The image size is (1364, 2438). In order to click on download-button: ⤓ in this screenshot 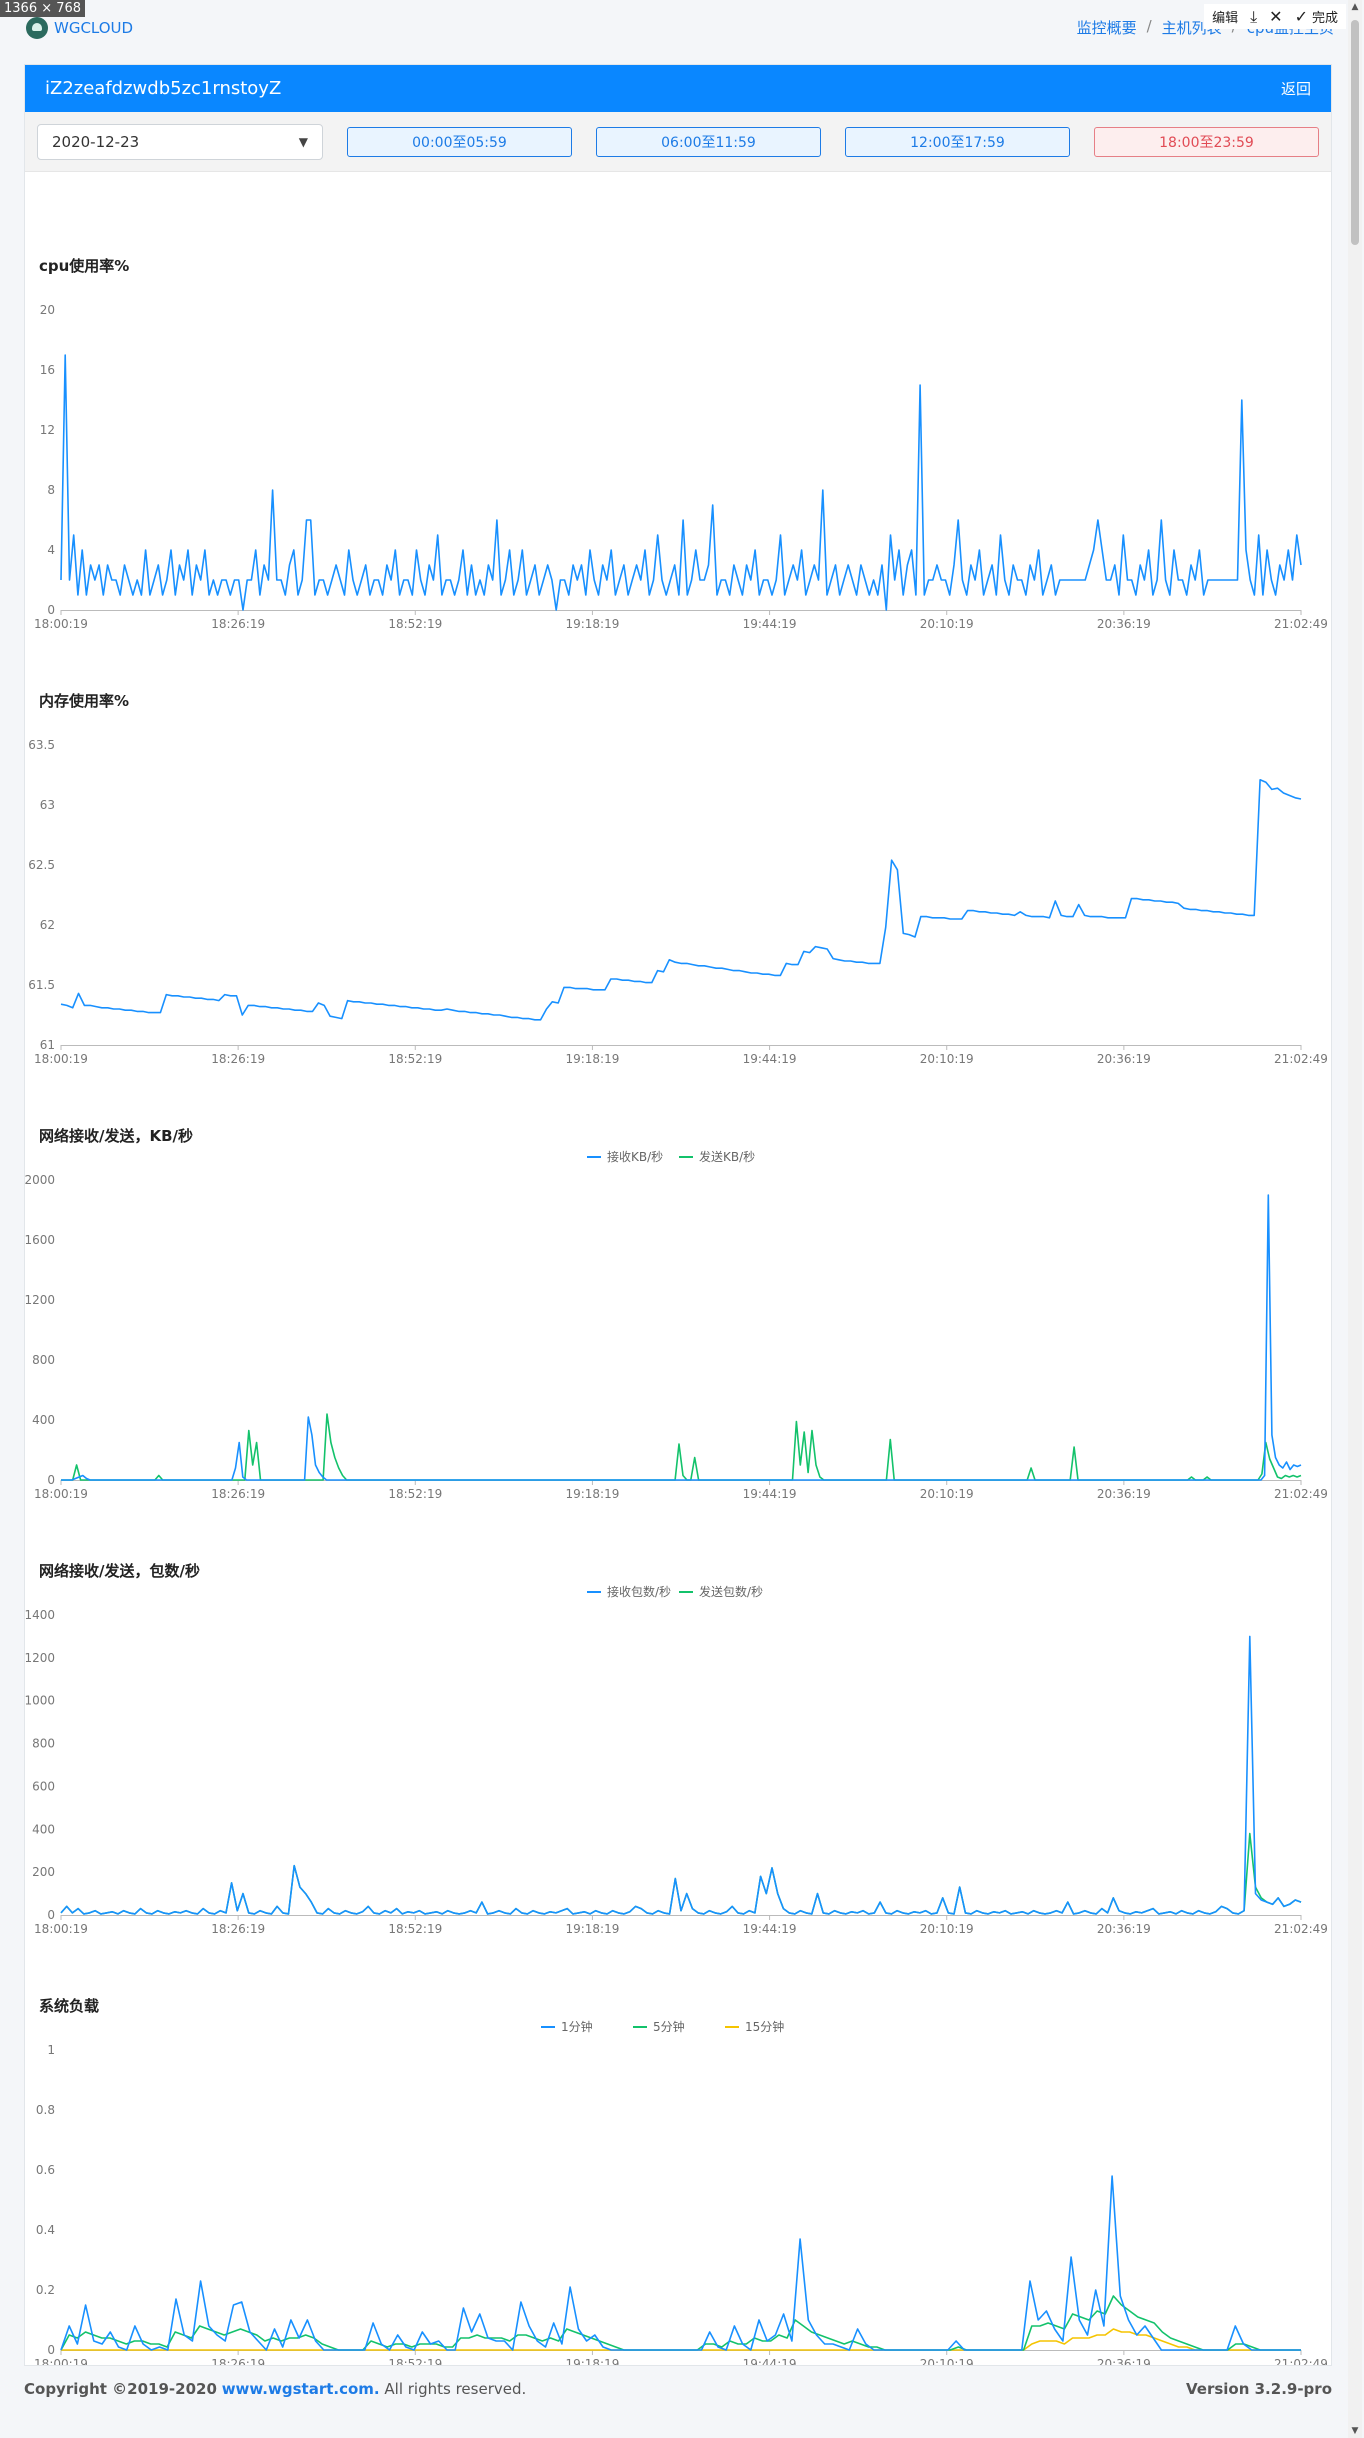, I will do `click(1254, 16)`.